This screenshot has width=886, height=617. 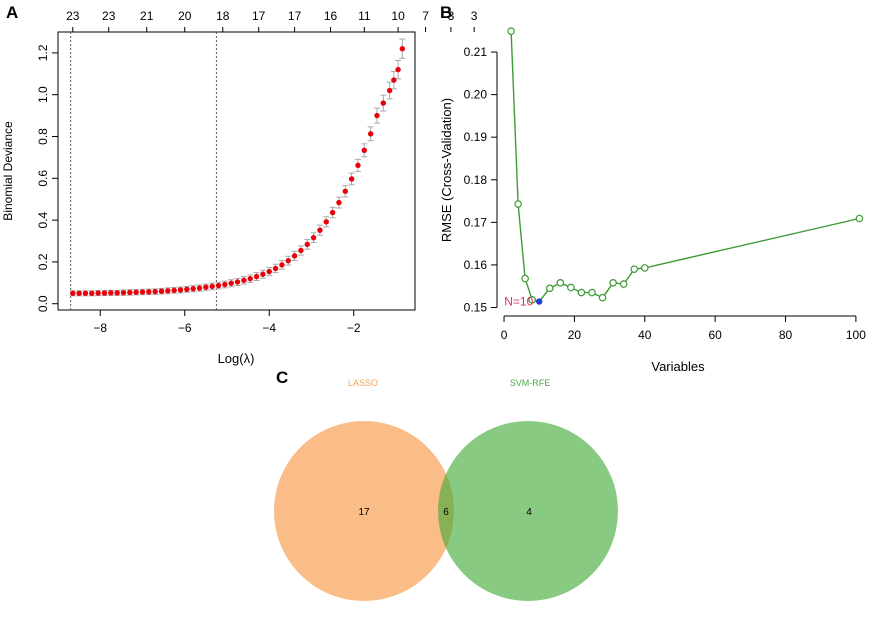 What do you see at coordinates (476, 52) in the screenshot?
I see `panel-b-ytick-label: 0.21` at bounding box center [476, 52].